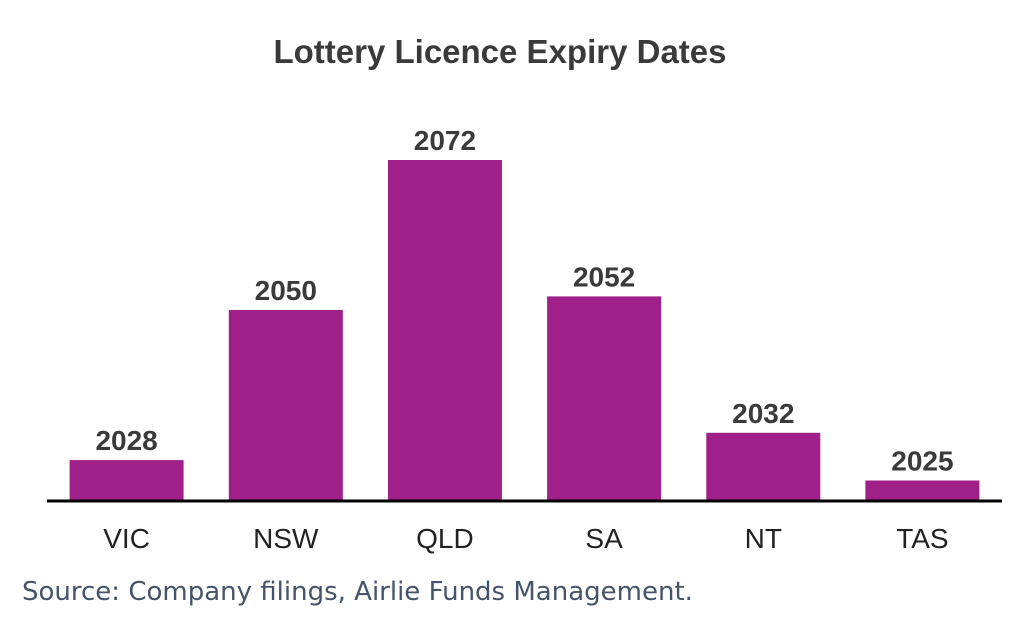 This screenshot has width=1030, height=618. What do you see at coordinates (285, 405) in the screenshot?
I see `bar-nsw` at bounding box center [285, 405].